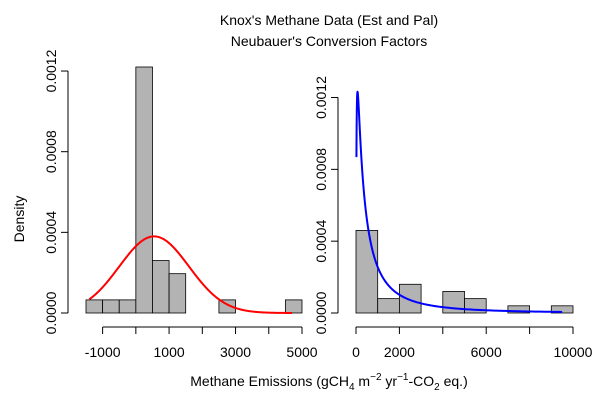  What do you see at coordinates (399, 352) in the screenshot?
I see `x-tick-label: 2000` at bounding box center [399, 352].